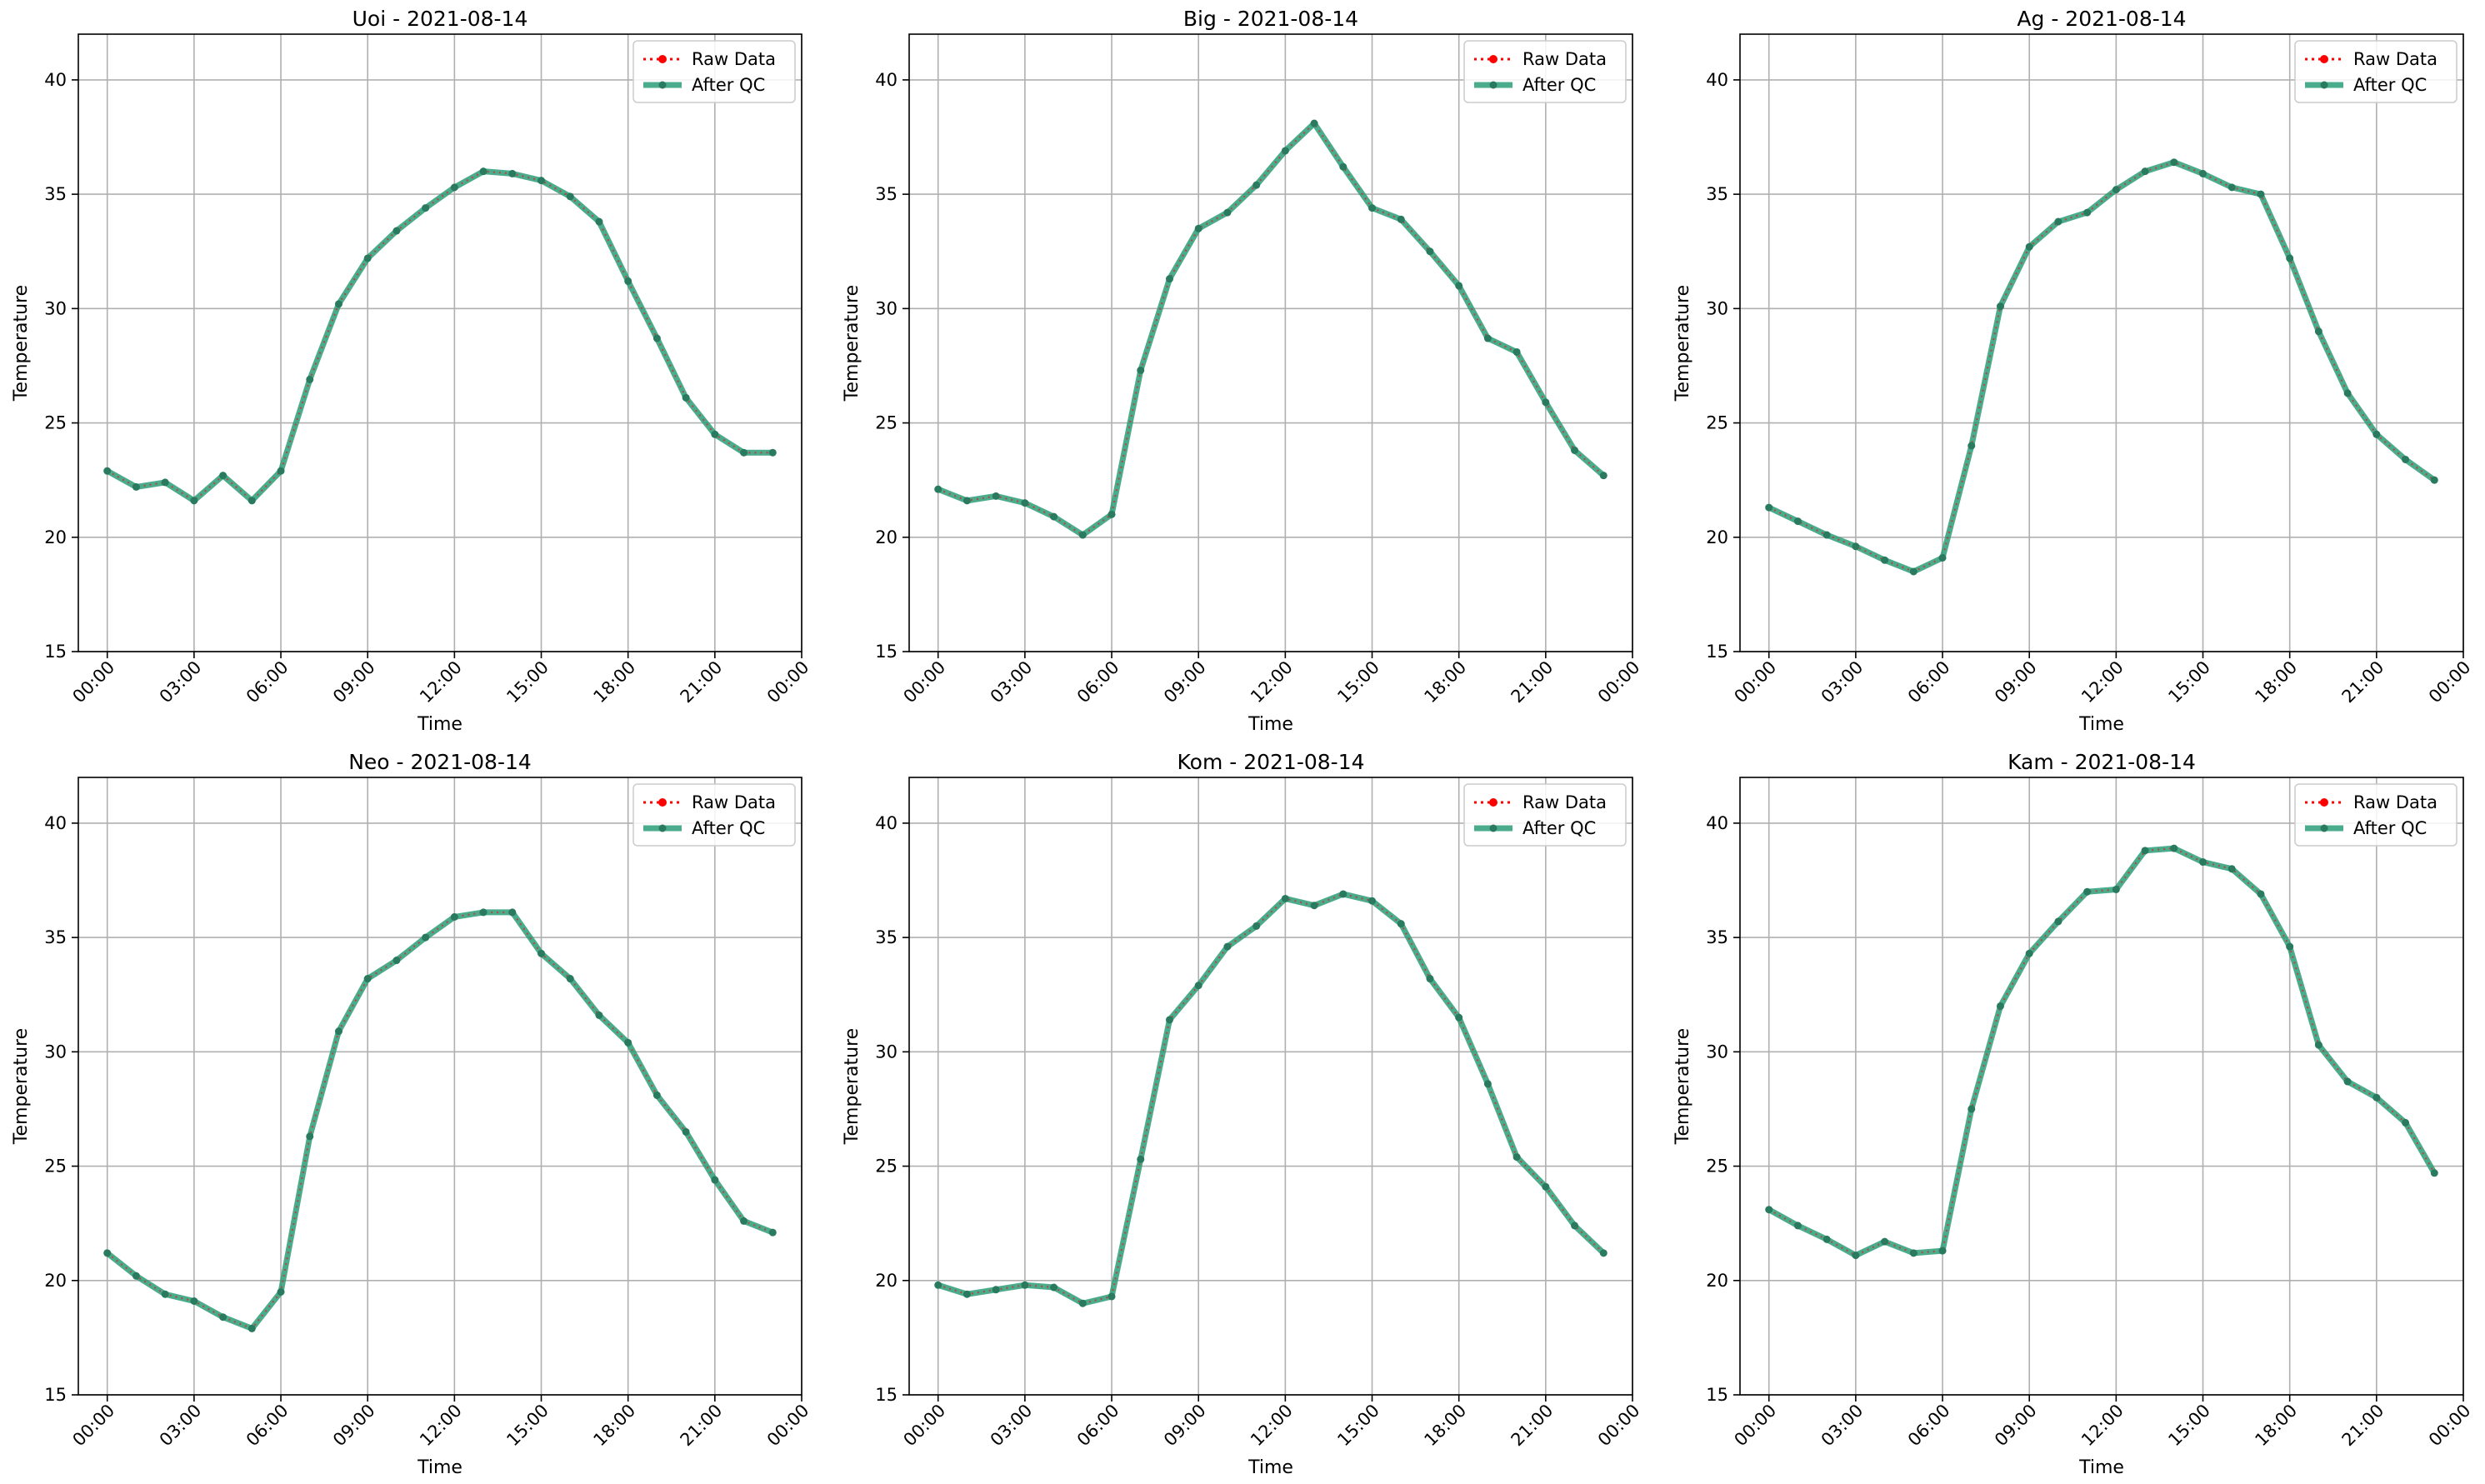 This screenshot has width=2485, height=1484. What do you see at coordinates (702, 682) in the screenshot?
I see `x-tick-label: 21:00` at bounding box center [702, 682].